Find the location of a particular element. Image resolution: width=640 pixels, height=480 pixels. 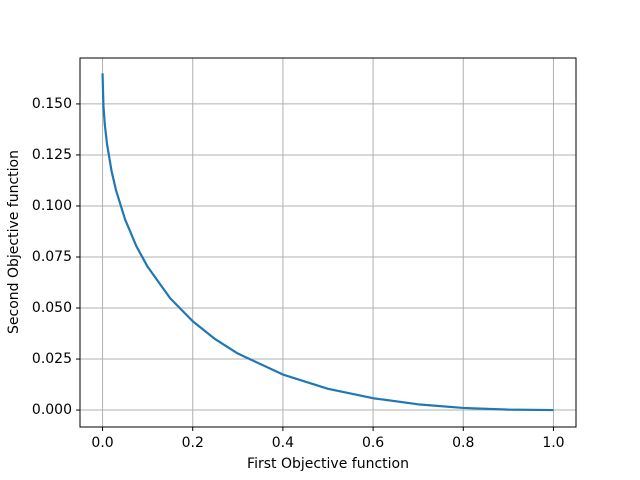

x-tick-label: 0.0 is located at coordinates (102, 443).